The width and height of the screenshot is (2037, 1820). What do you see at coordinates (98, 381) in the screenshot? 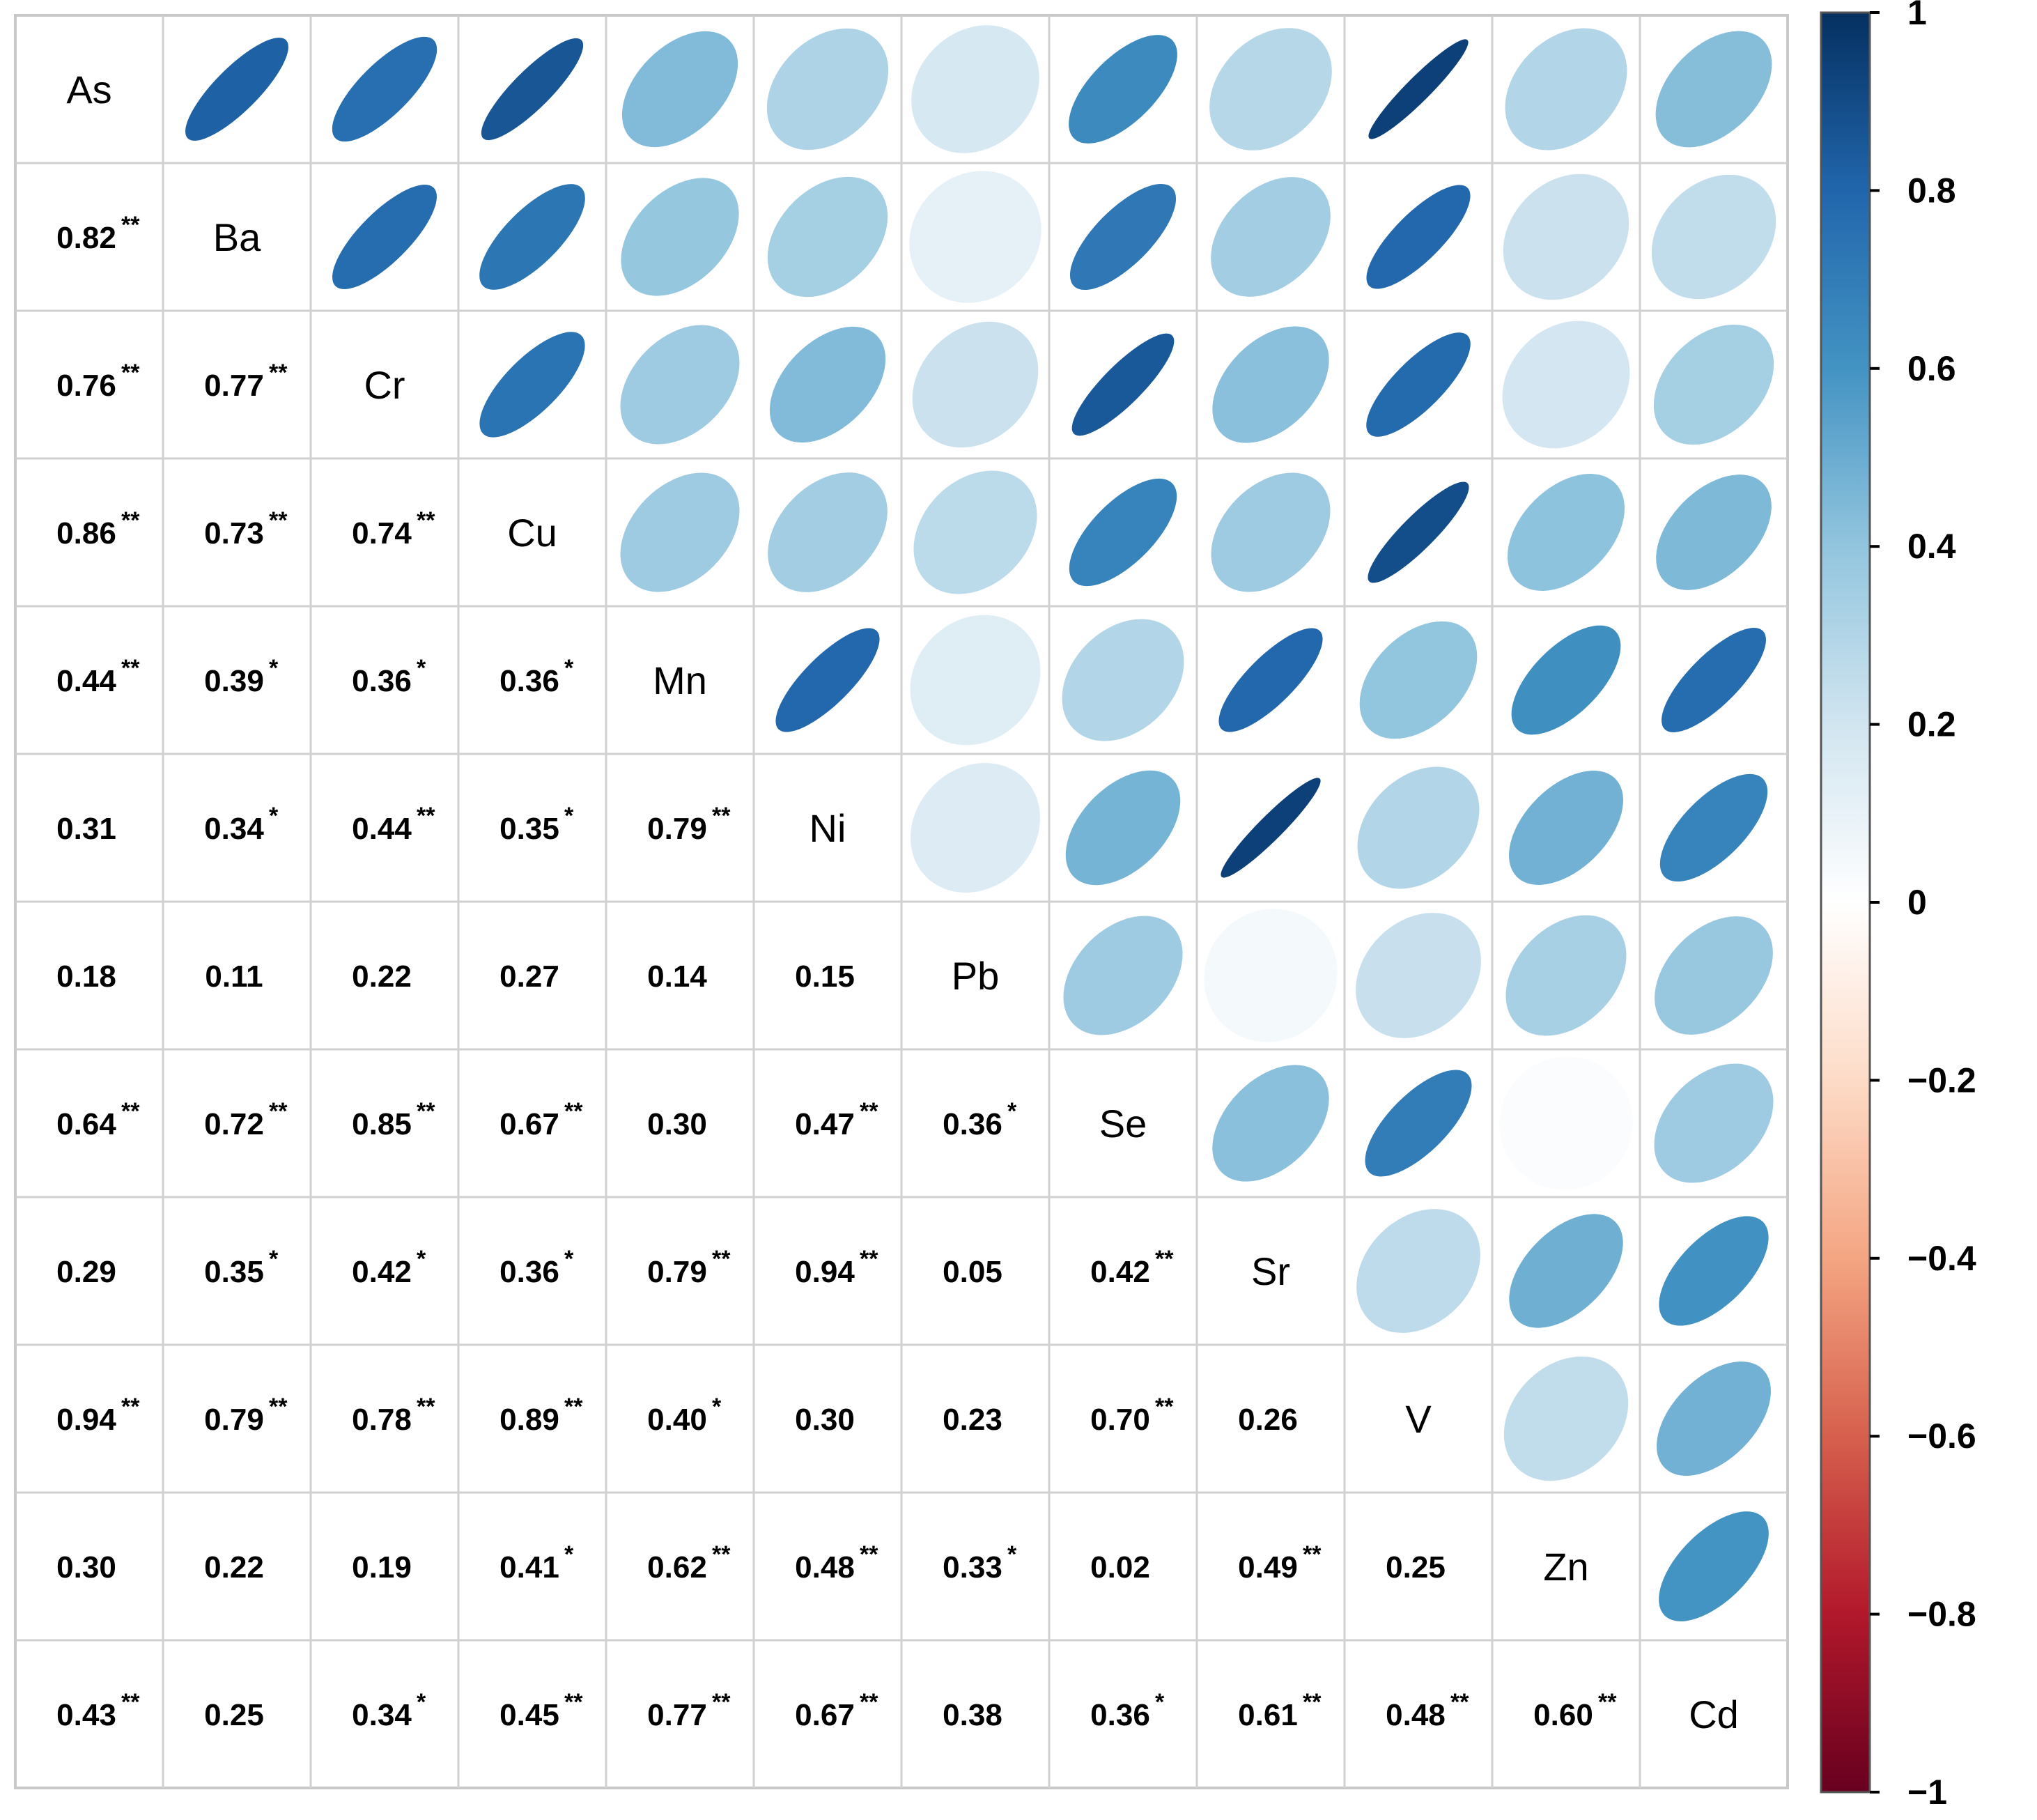
I see `cell-cr-as: 0.76 **` at bounding box center [98, 381].